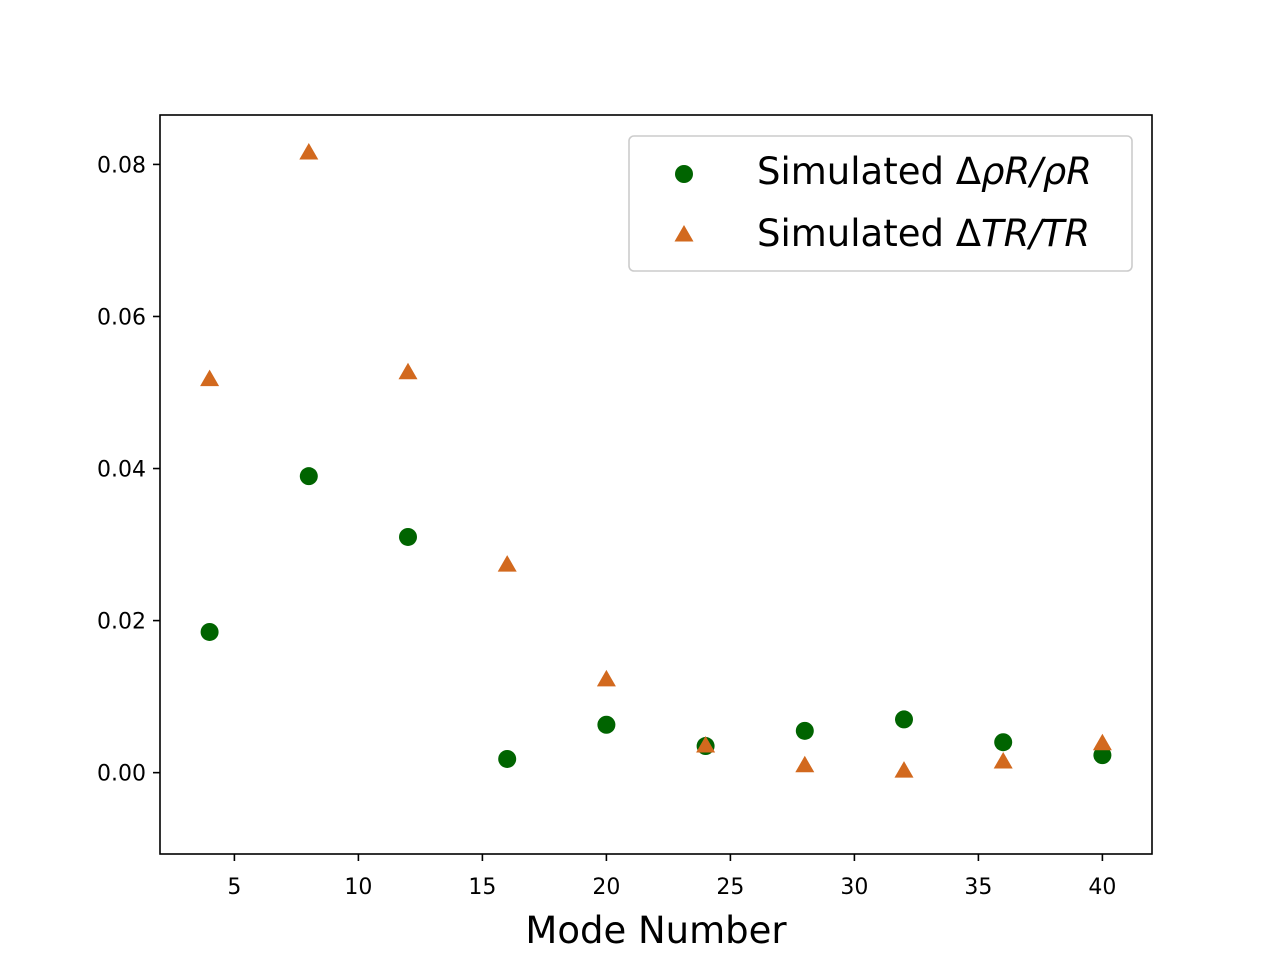 This screenshot has width=1280, height=960. Describe the element at coordinates (121, 470) in the screenshot. I see `y-tick-label: 0.04` at that location.